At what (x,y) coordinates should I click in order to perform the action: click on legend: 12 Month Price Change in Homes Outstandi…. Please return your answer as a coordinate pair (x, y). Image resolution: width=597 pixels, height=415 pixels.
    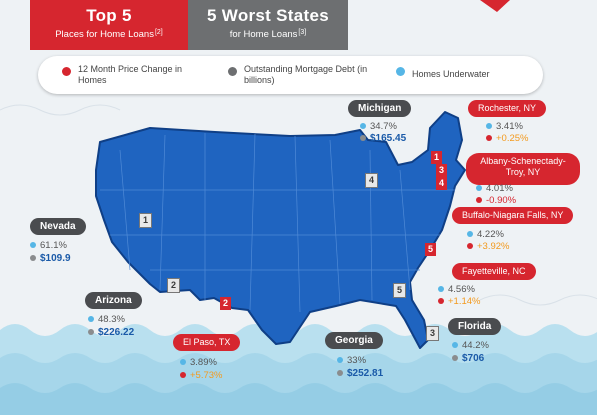
    Looking at the image, I should click on (290, 75).